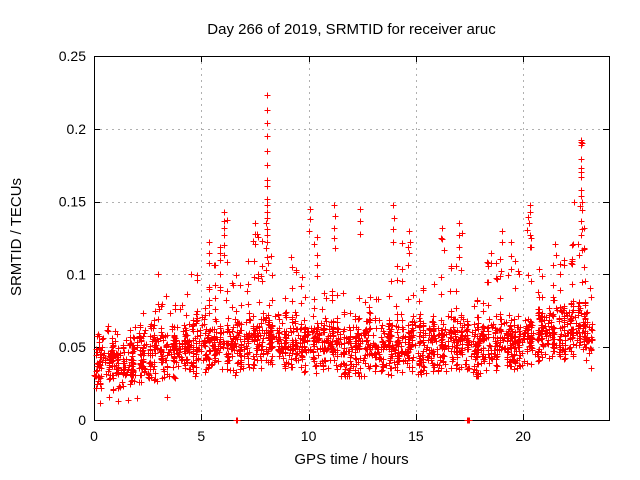 The height and width of the screenshot is (480, 640). Describe the element at coordinates (77, 129) in the screenshot. I see `y-tick-label: 0.2` at that location.